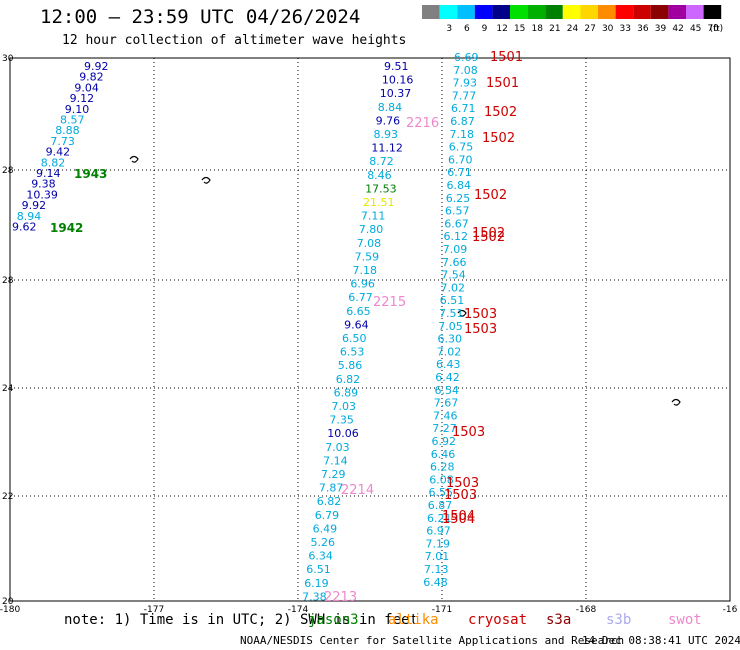 This screenshot has width=740, height=650. Describe the element at coordinates (389, 302) in the screenshot. I see `time-label-mid-1: 2215` at that location.